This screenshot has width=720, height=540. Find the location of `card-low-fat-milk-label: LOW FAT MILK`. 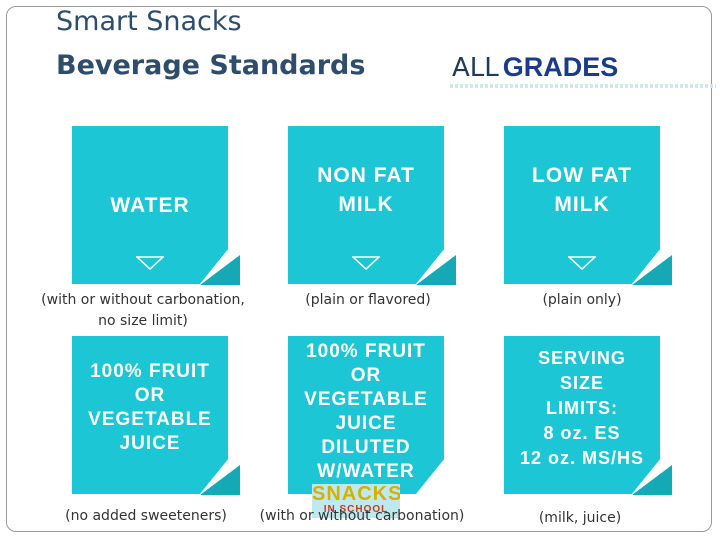

card-low-fat-milk-label: LOW FAT MILK is located at coordinates (582, 190).